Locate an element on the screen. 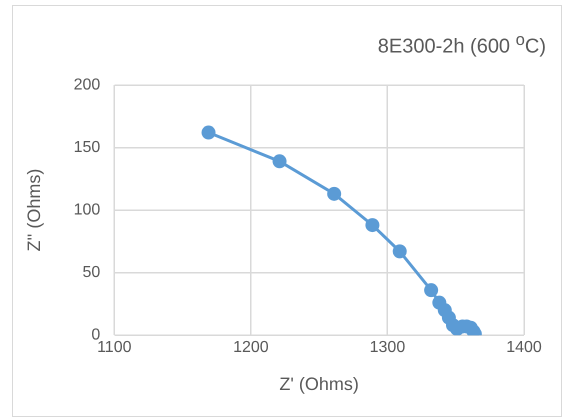 The height and width of the screenshot is (420, 564). y-tick-label: 100 is located at coordinates (87, 210).